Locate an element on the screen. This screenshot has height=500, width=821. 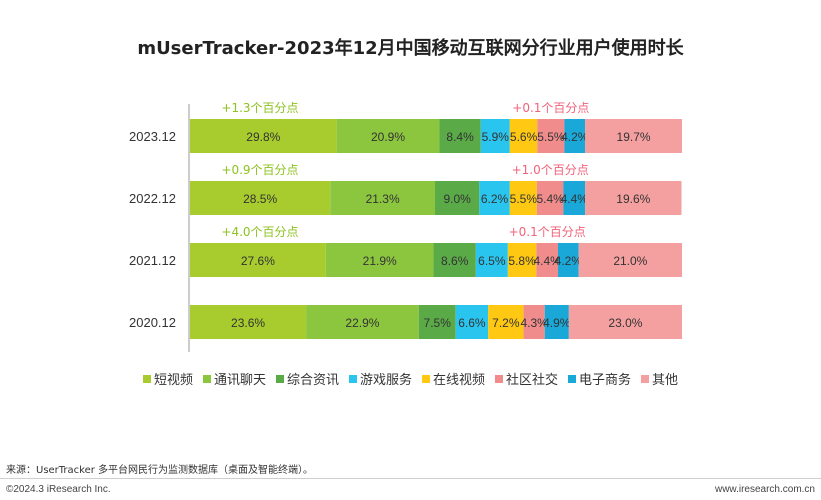
data-label: 27.6% is located at coordinates (258, 261).